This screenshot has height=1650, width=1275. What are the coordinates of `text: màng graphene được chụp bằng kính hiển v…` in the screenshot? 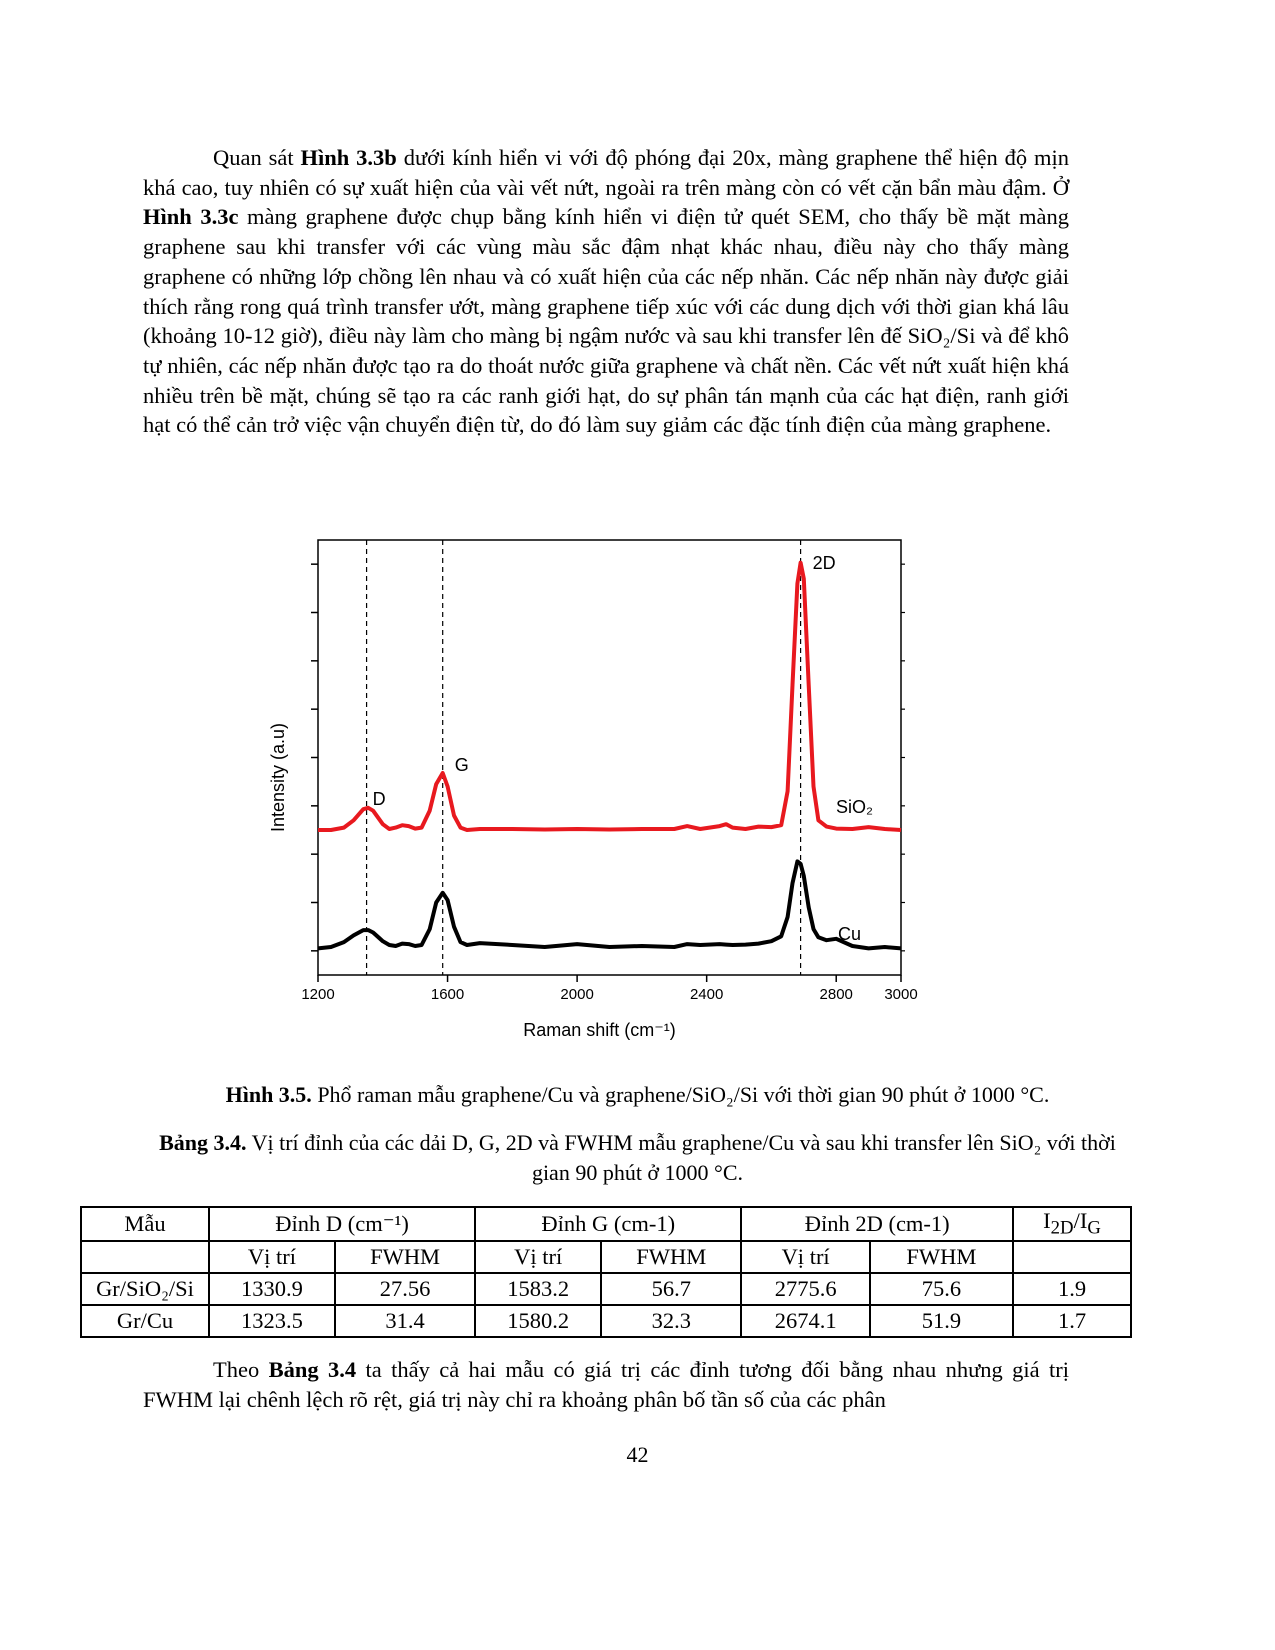 It's located at (606, 321).